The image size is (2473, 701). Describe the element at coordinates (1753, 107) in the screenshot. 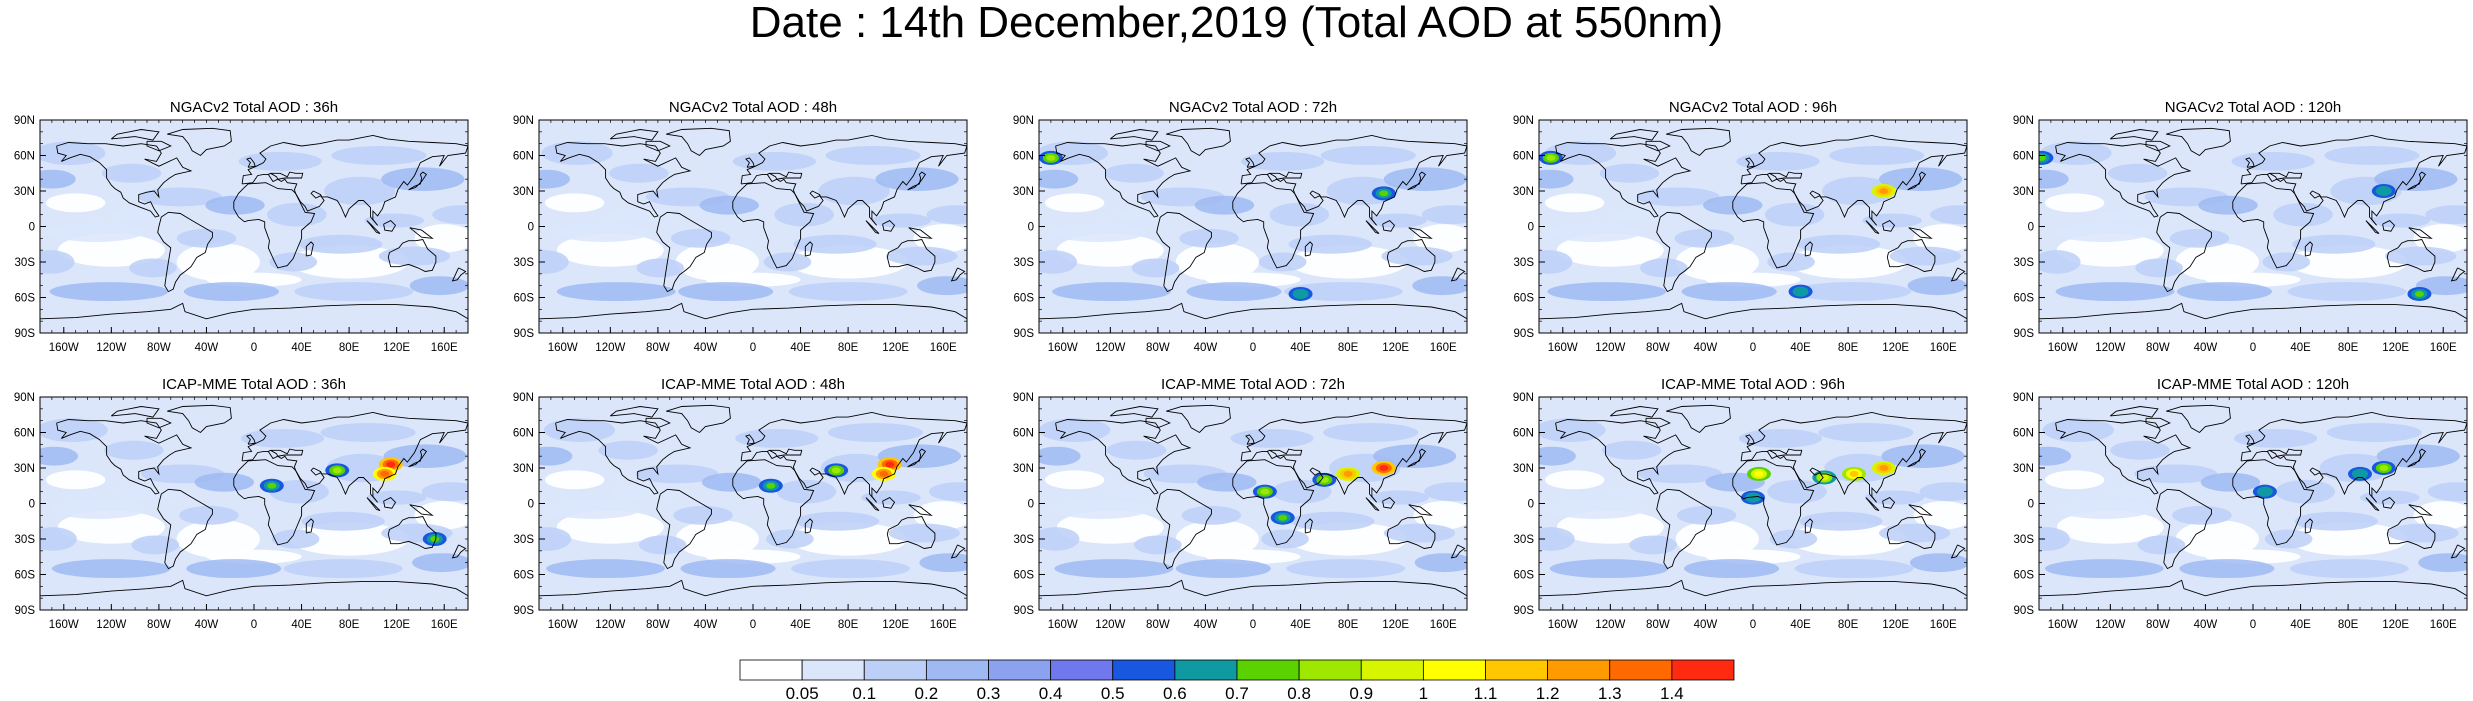

I see `panel-title: NGACv2 Total AOD : 96h` at that location.